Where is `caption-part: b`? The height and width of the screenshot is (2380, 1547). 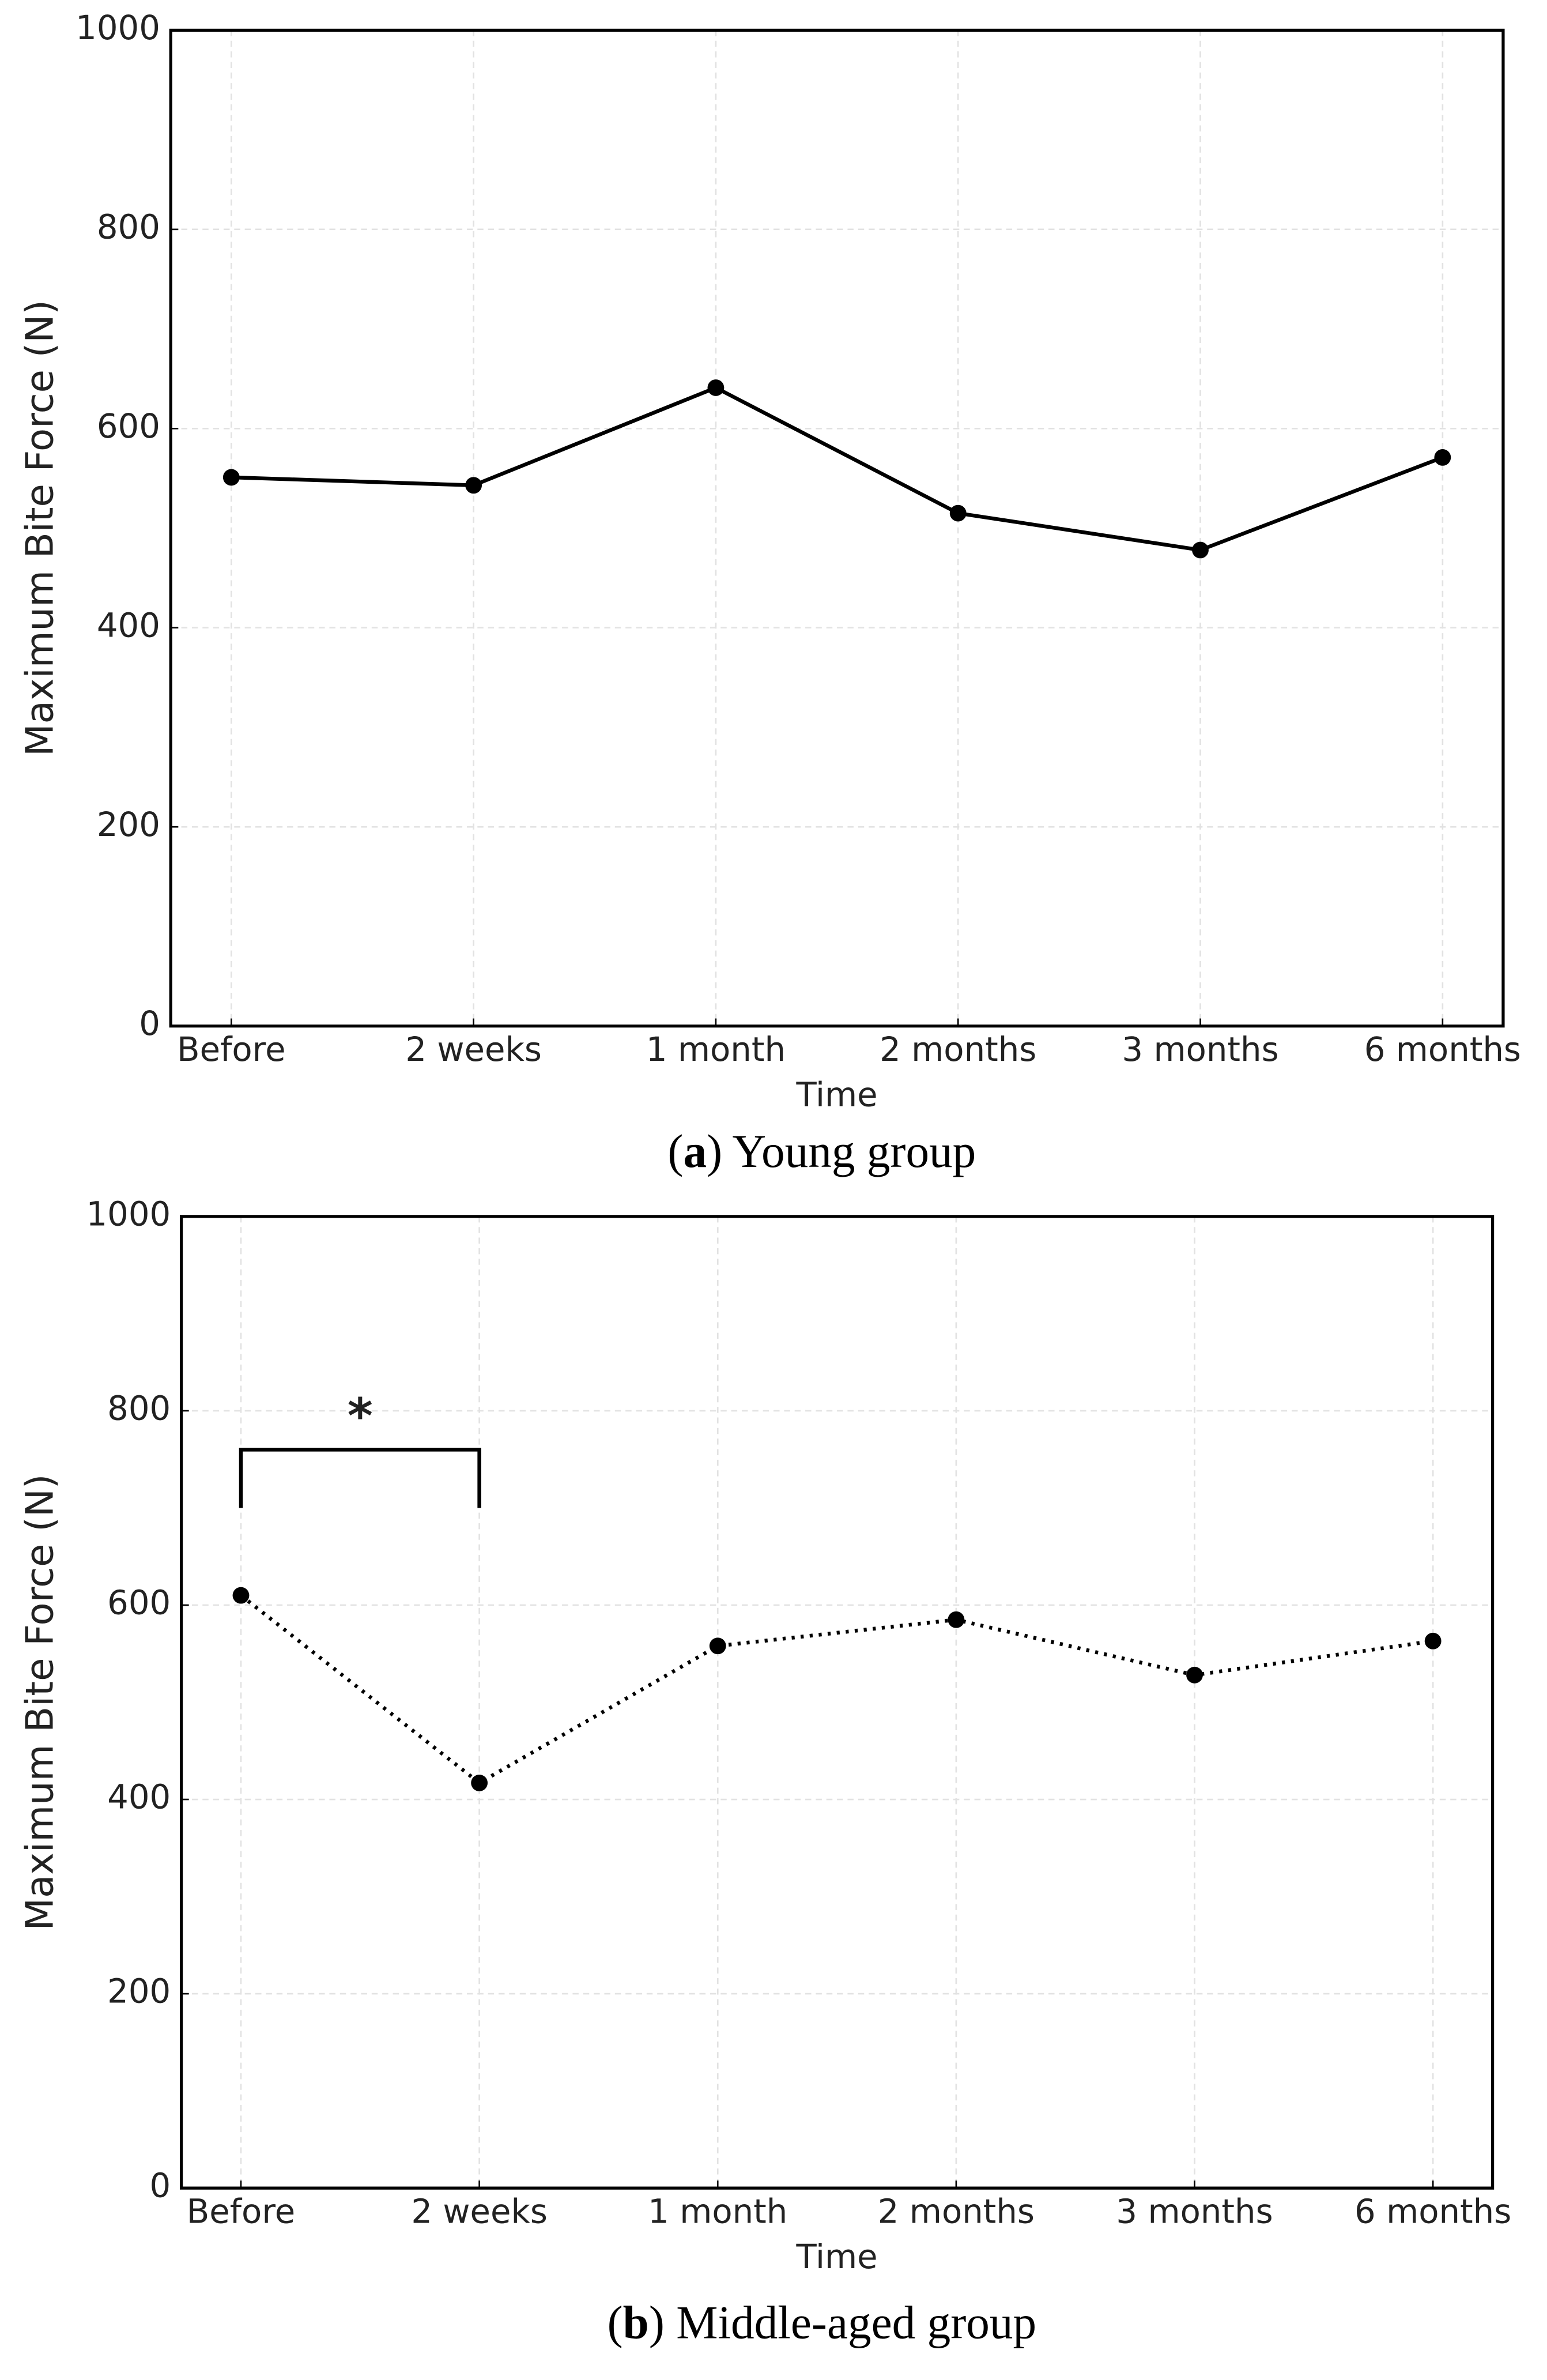 caption-part: b is located at coordinates (636, 2322).